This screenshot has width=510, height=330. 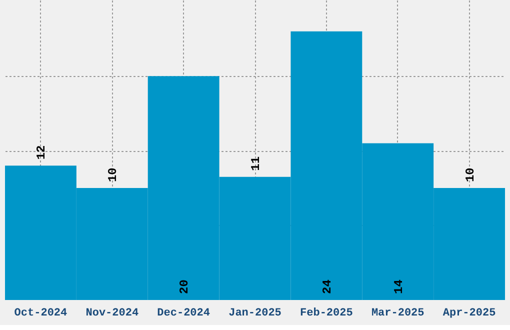 I want to click on data-label: 12, so click(x=41, y=152).